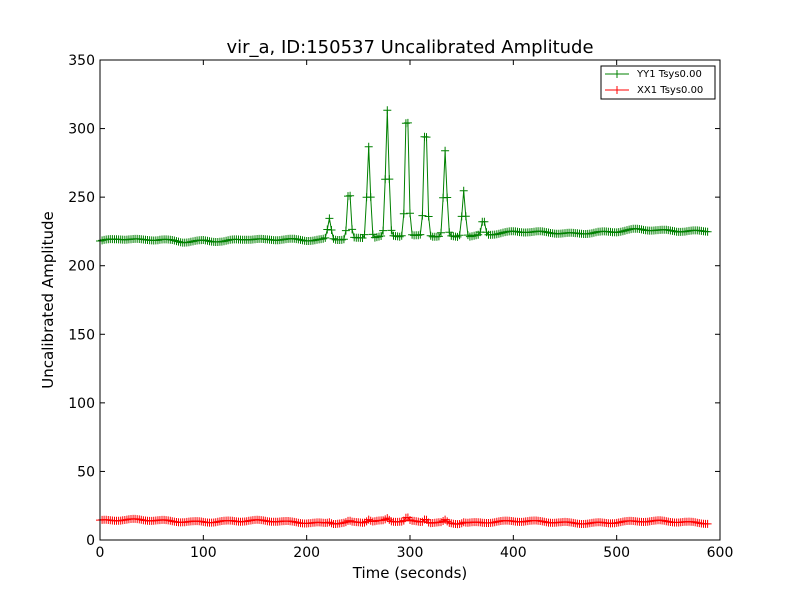 Image resolution: width=800 pixels, height=600 pixels. What do you see at coordinates (48, 299) in the screenshot?
I see `y-axis-label: Uncalibrated Amplitude` at bounding box center [48, 299].